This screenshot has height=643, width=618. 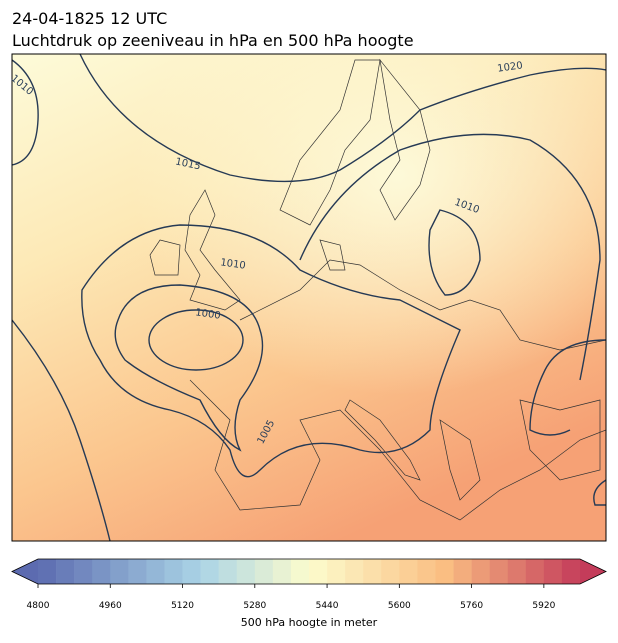 What do you see at coordinates (399, 606) in the screenshot?
I see `colorbar-tick-label: 5600` at bounding box center [399, 606].